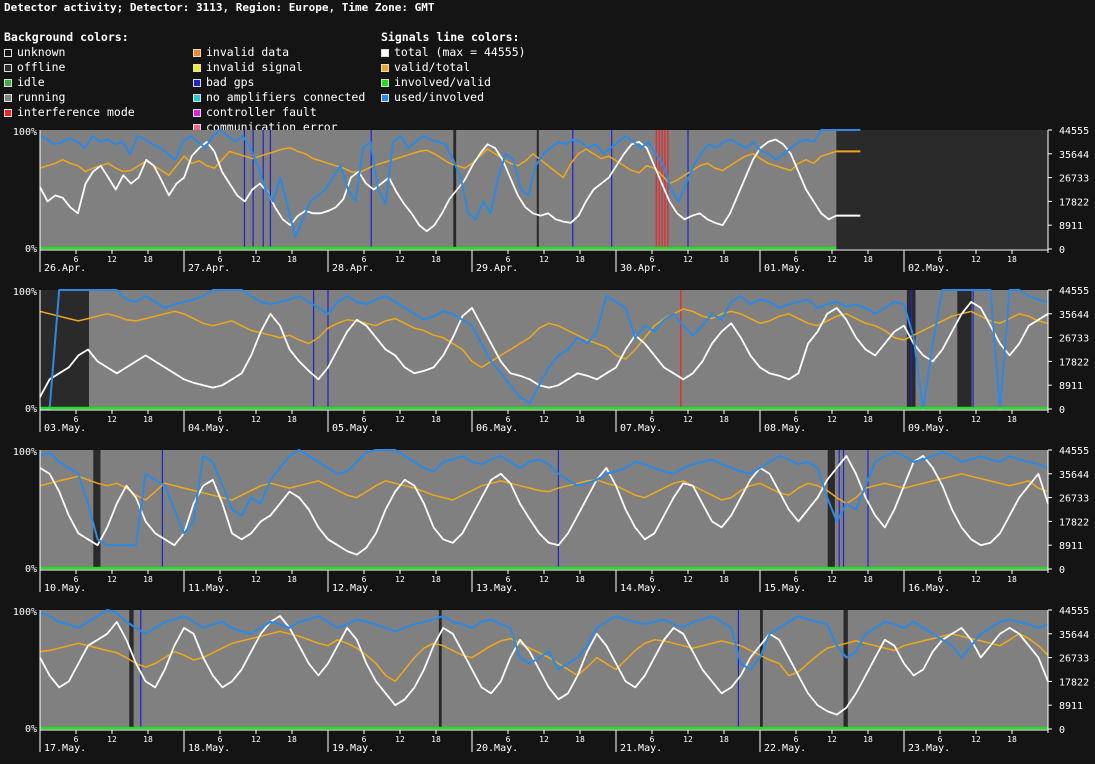 This screenshot has width=1095, height=764. What do you see at coordinates (65, 748) in the screenshot?
I see `day-label: 17.May.` at bounding box center [65, 748].